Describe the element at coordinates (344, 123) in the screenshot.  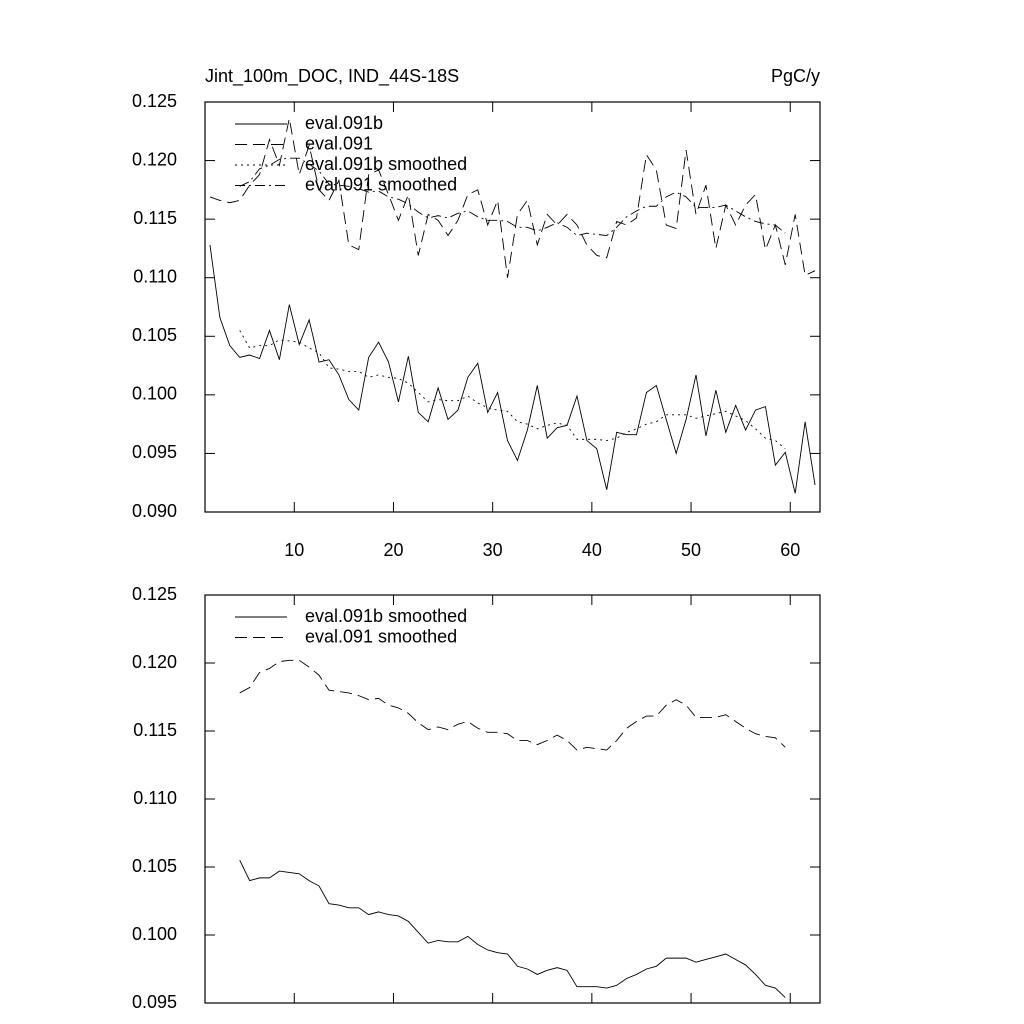
I see `legend-label: eval.091b` at that location.